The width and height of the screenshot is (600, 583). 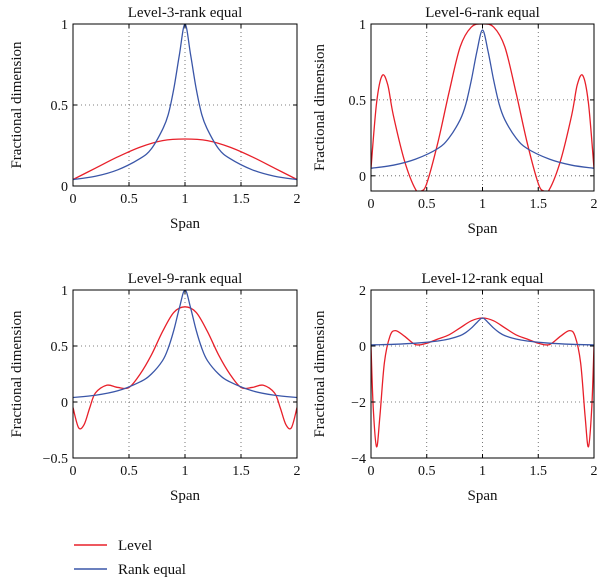 What do you see at coordinates (482, 13) in the screenshot?
I see `chart-title: Level-6-rank equal` at bounding box center [482, 13].